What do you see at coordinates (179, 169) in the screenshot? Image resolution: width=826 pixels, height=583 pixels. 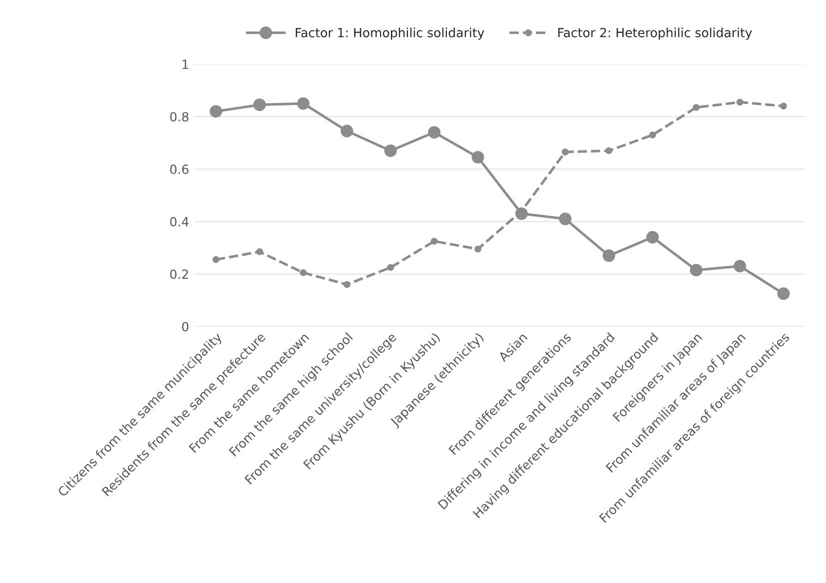 I see `y-tick-label: 0.6` at bounding box center [179, 169].